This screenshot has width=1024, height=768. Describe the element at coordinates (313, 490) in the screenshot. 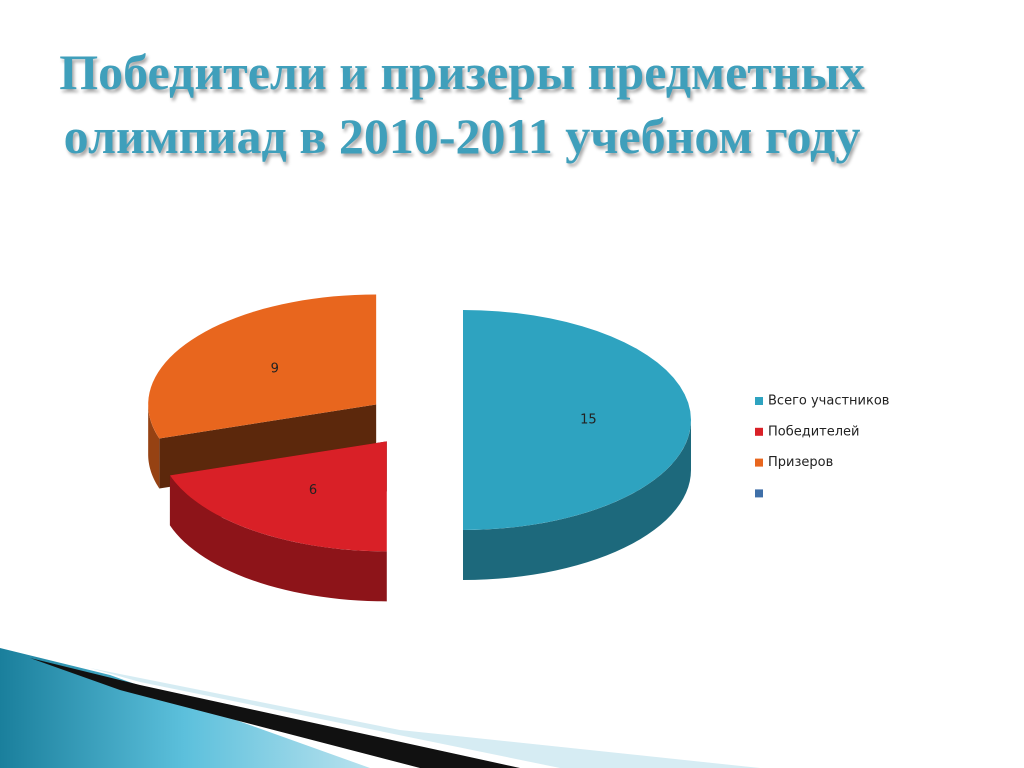

I see `data-label: 6` at that location.